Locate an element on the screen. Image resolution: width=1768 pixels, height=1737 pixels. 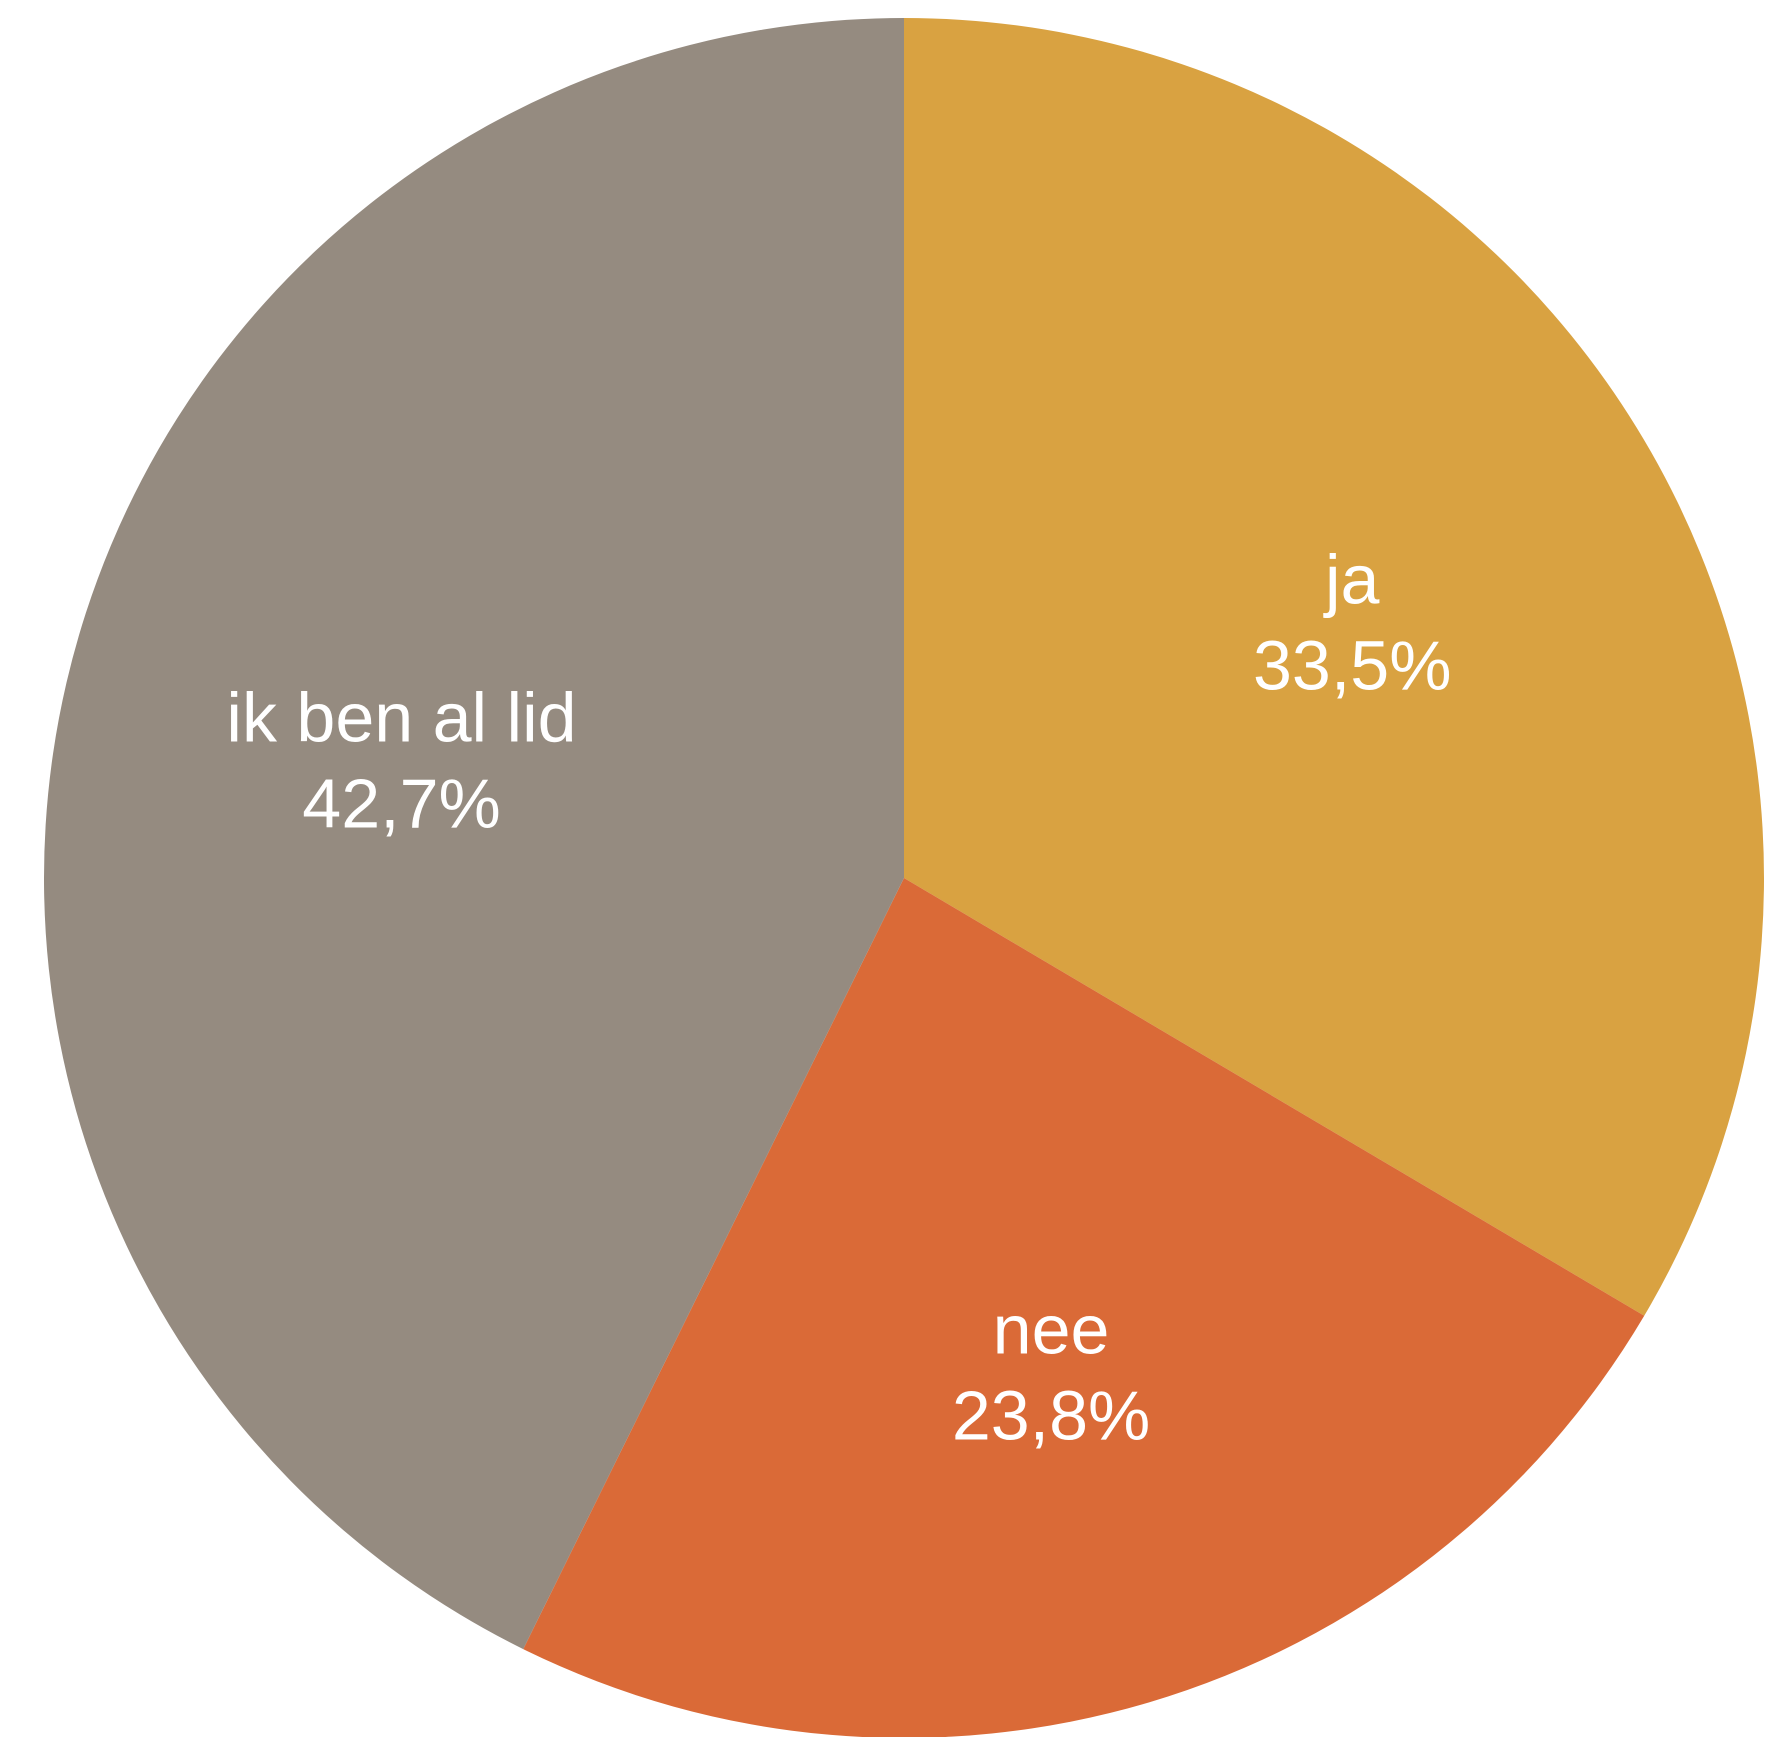
slice-value-label-0: 33,5% is located at coordinates (1352, 665).